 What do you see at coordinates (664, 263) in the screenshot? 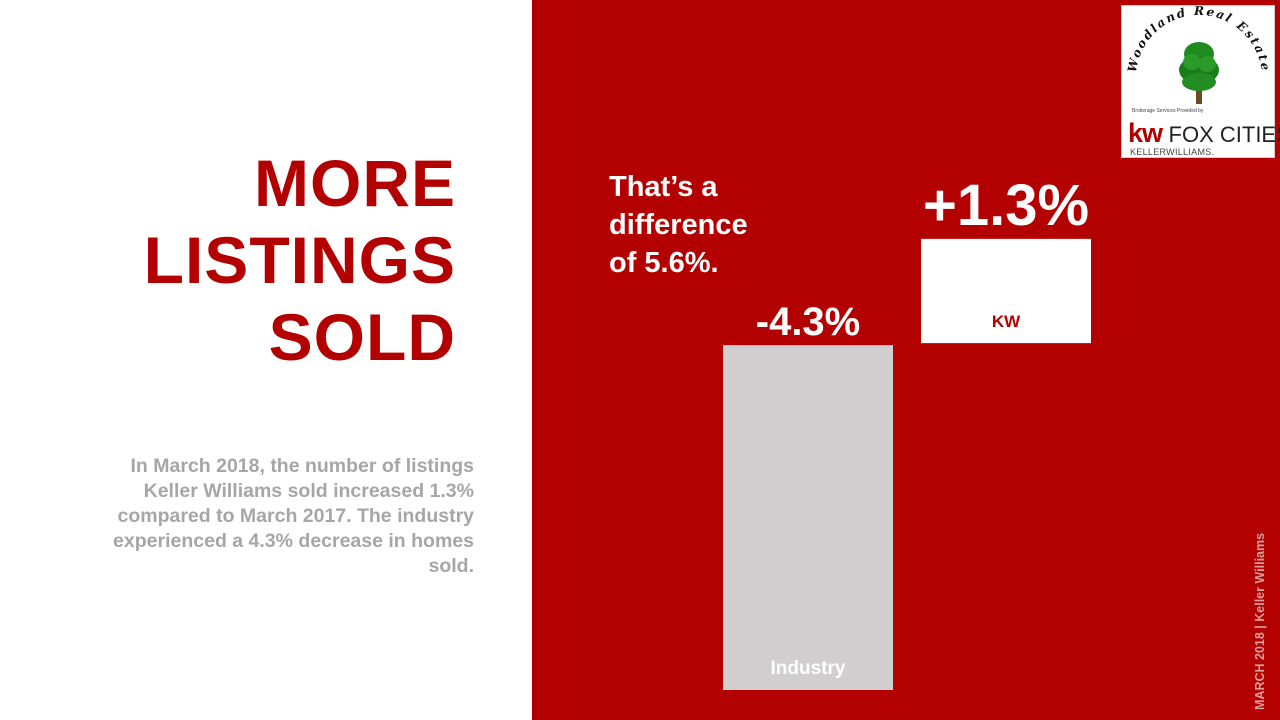
I see `difference-line-3: of 5.6%.` at bounding box center [664, 263].